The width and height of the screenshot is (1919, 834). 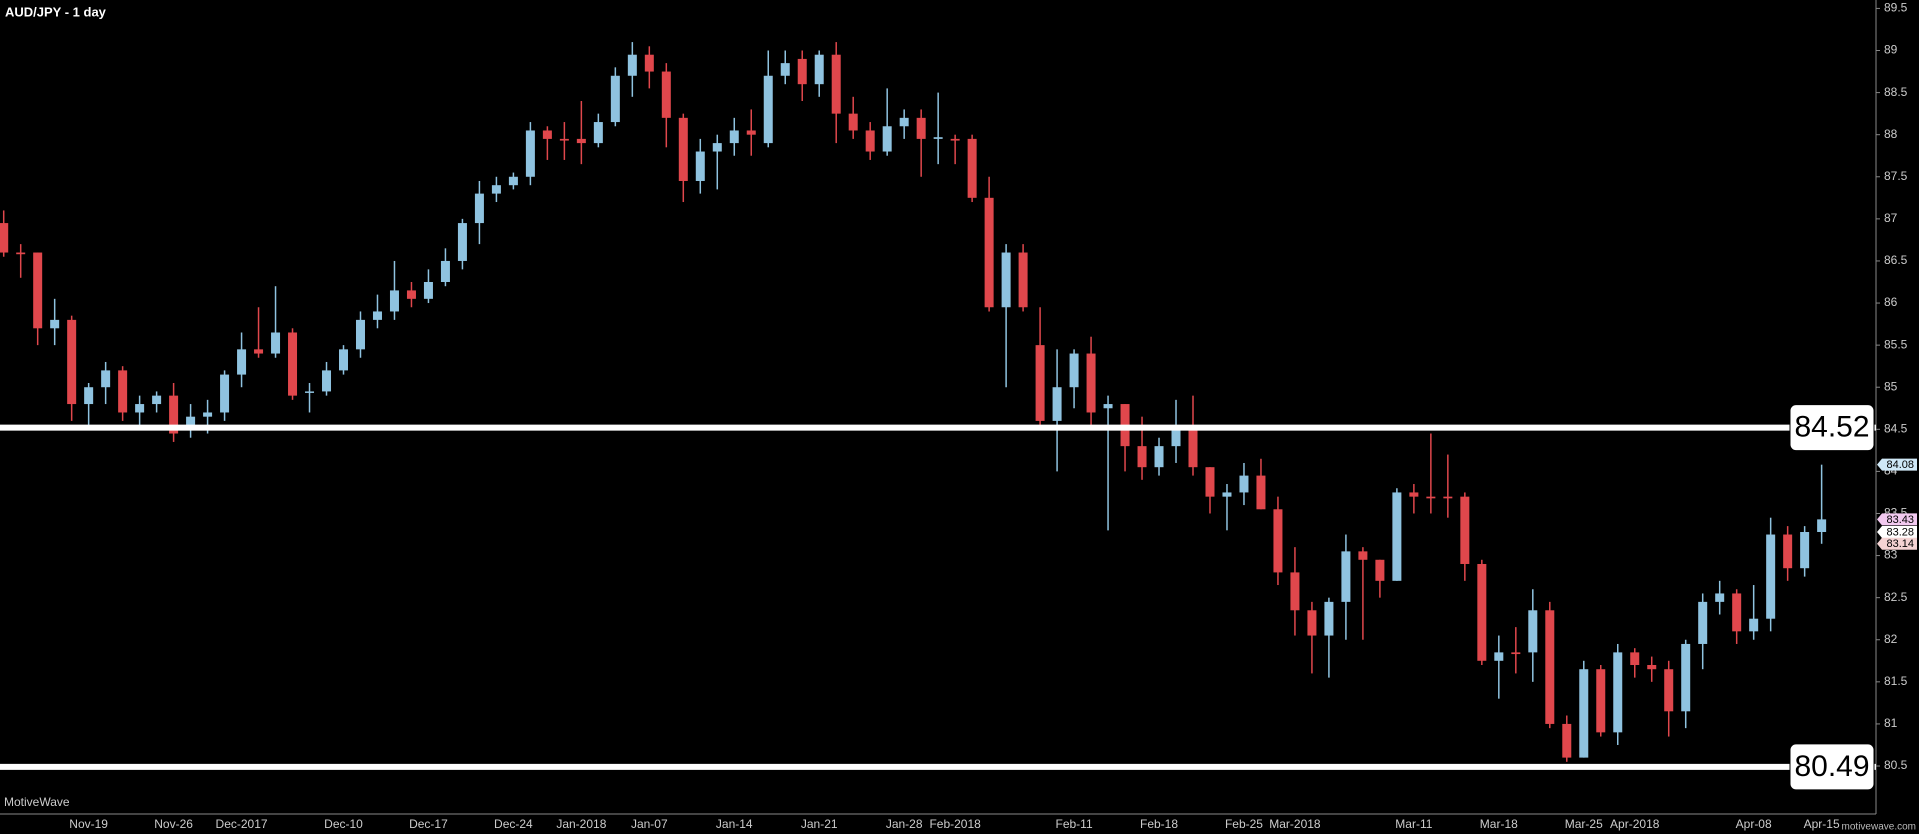 I want to click on brand: MotiveWave, so click(x=37, y=802).